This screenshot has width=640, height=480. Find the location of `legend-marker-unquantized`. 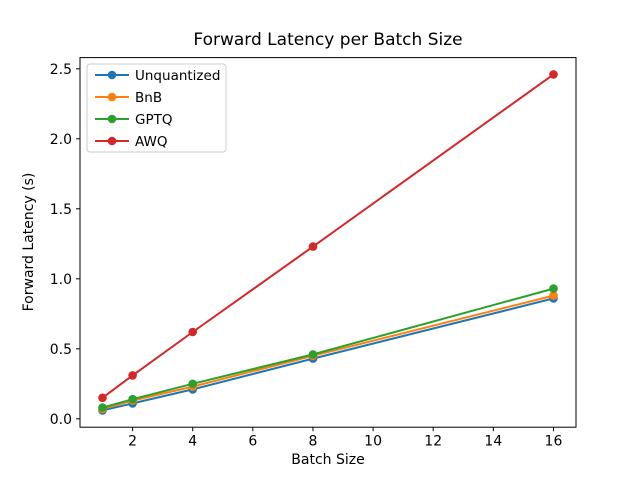

legend-marker-unquantized is located at coordinates (112, 75).